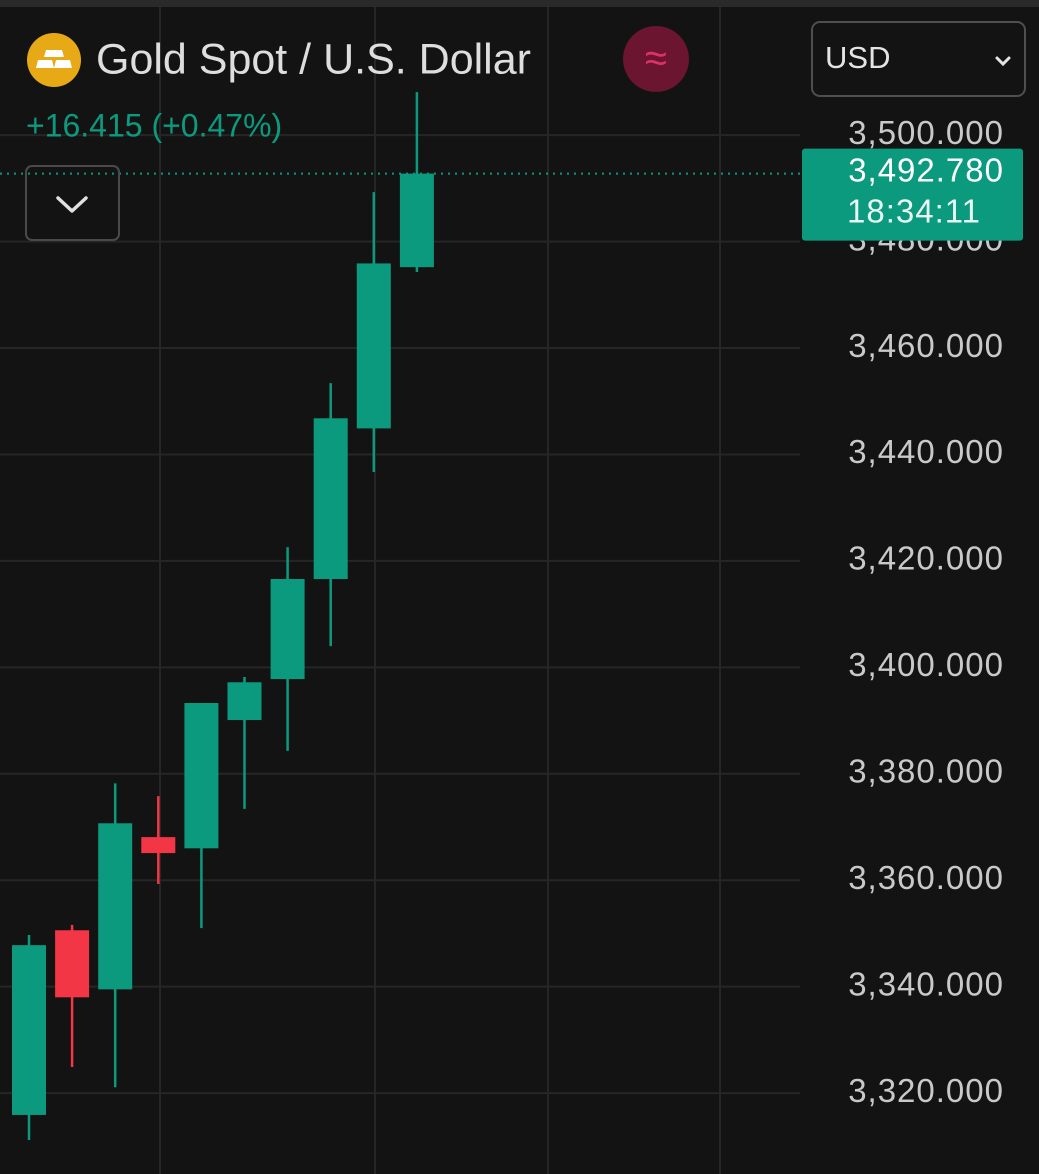  What do you see at coordinates (519, 3) in the screenshot?
I see `top-border` at bounding box center [519, 3].